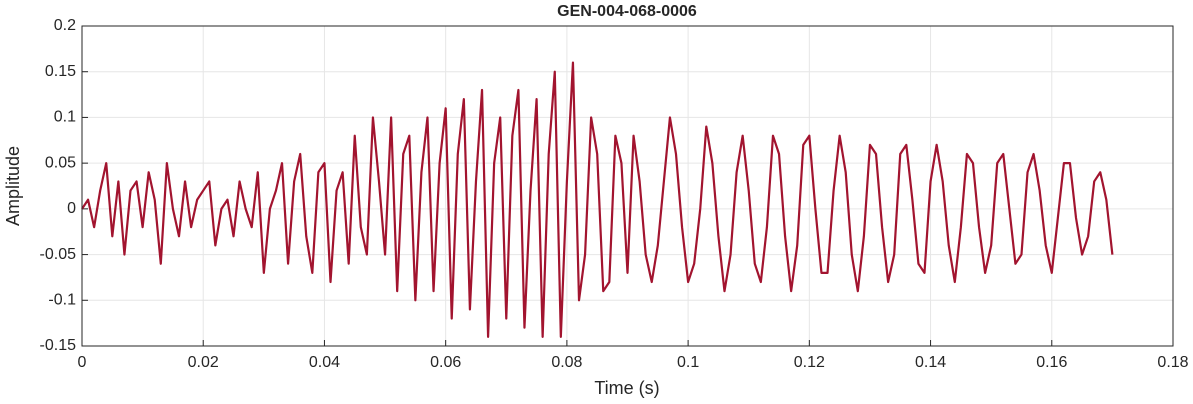 This screenshot has width=1193, height=404. Describe the element at coordinates (1172, 362) in the screenshot. I see `x-tick-label: 0.18` at that location.